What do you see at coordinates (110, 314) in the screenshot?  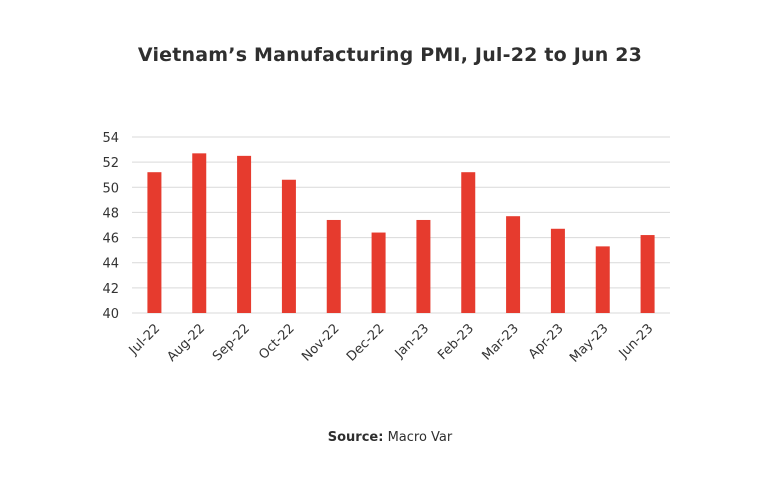 I see `y-tick-label: 40` at bounding box center [110, 314].